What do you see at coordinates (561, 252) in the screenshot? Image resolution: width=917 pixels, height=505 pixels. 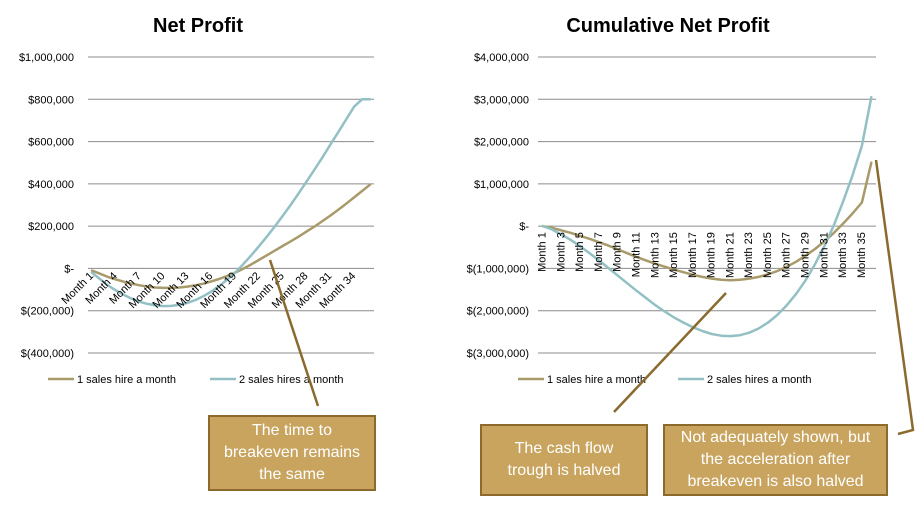 I see `x-tick-label: Month 3` at bounding box center [561, 252].